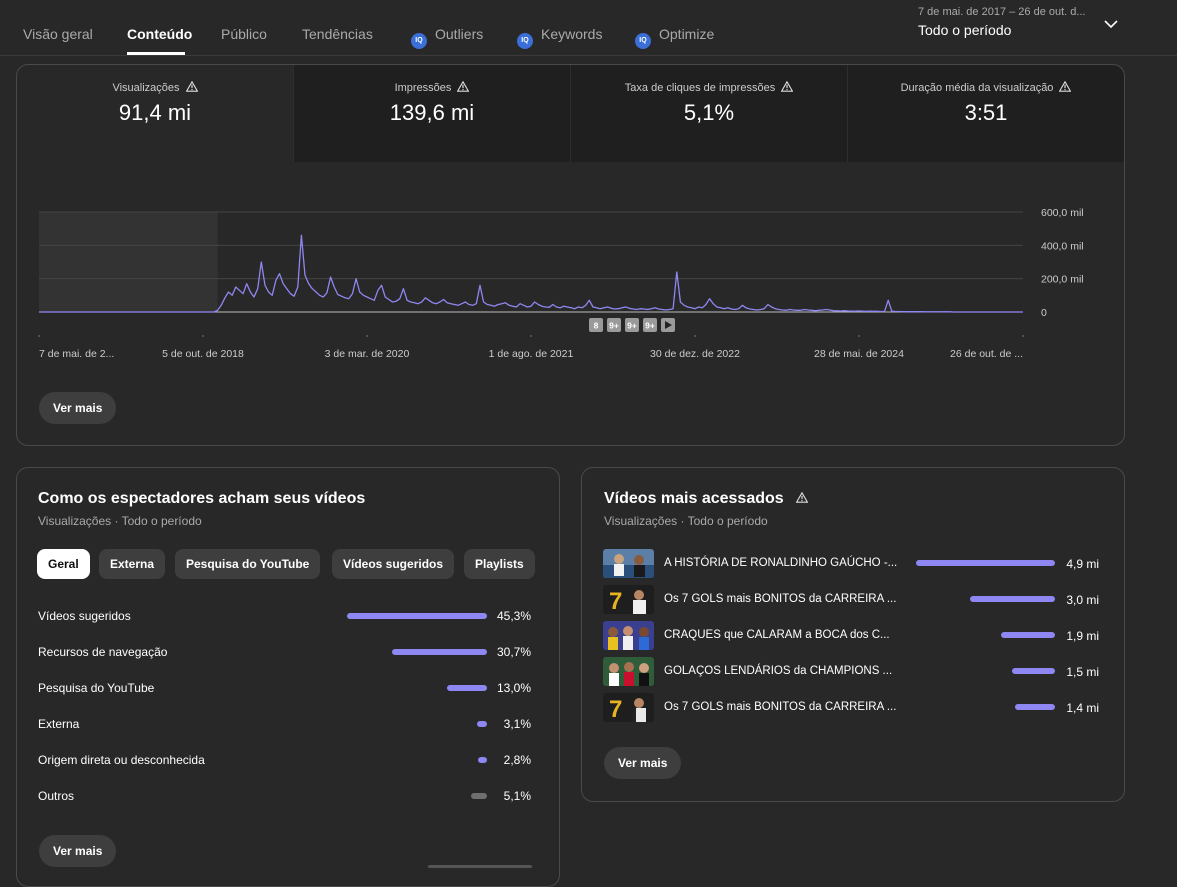 The width and height of the screenshot is (1177, 887). Describe the element at coordinates (132, 564) in the screenshot. I see `chip-external: Externa` at that location.